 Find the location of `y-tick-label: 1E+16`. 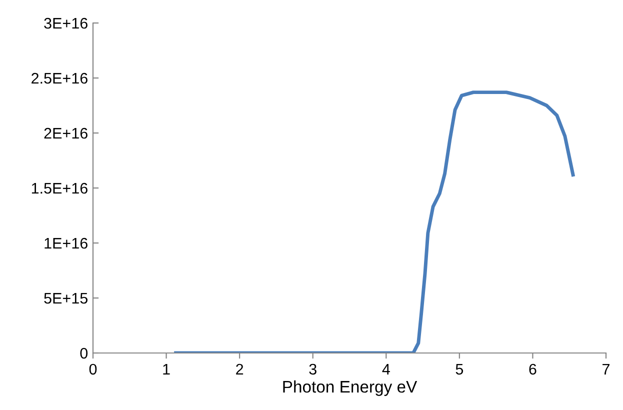

y-tick-label: 1E+16 is located at coordinates (66, 243).